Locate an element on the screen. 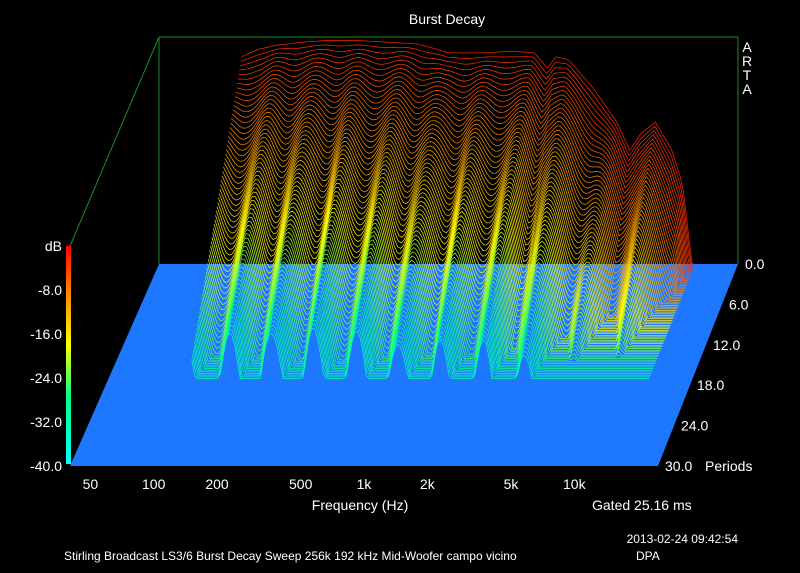 The height and width of the screenshot is (573, 800). y-tick-label: -40.0 is located at coordinates (46, 466).